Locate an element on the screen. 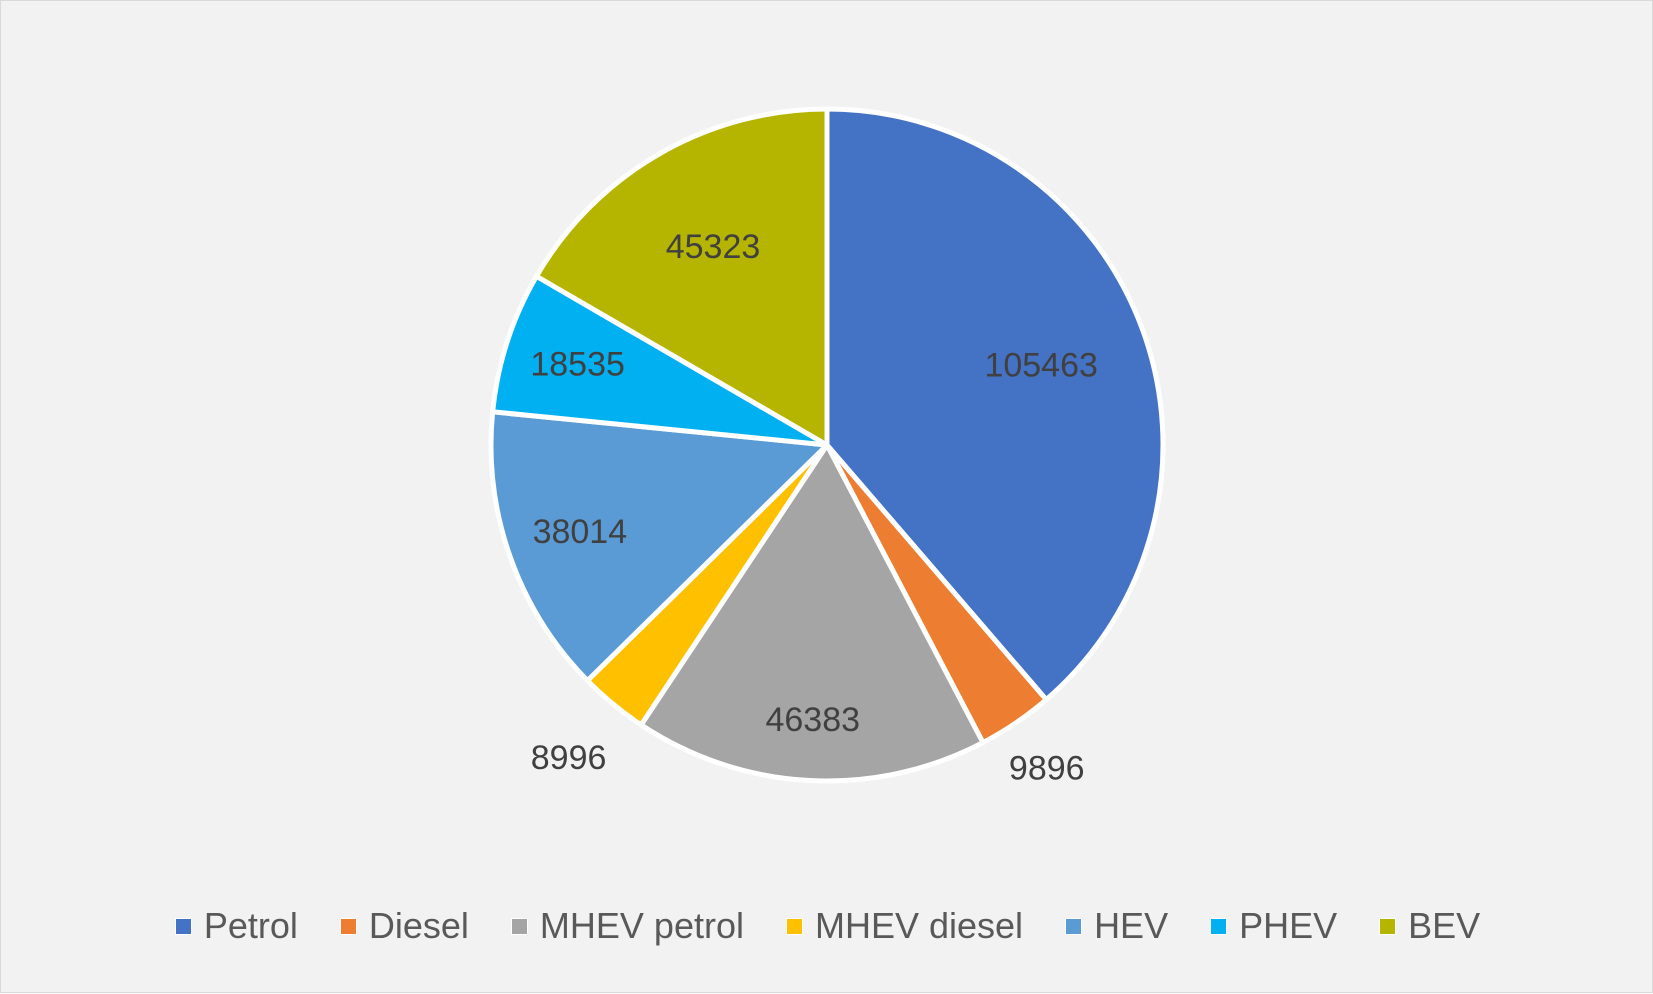 The image size is (1653, 994). data-label-phev: 18535 is located at coordinates (577, 364).